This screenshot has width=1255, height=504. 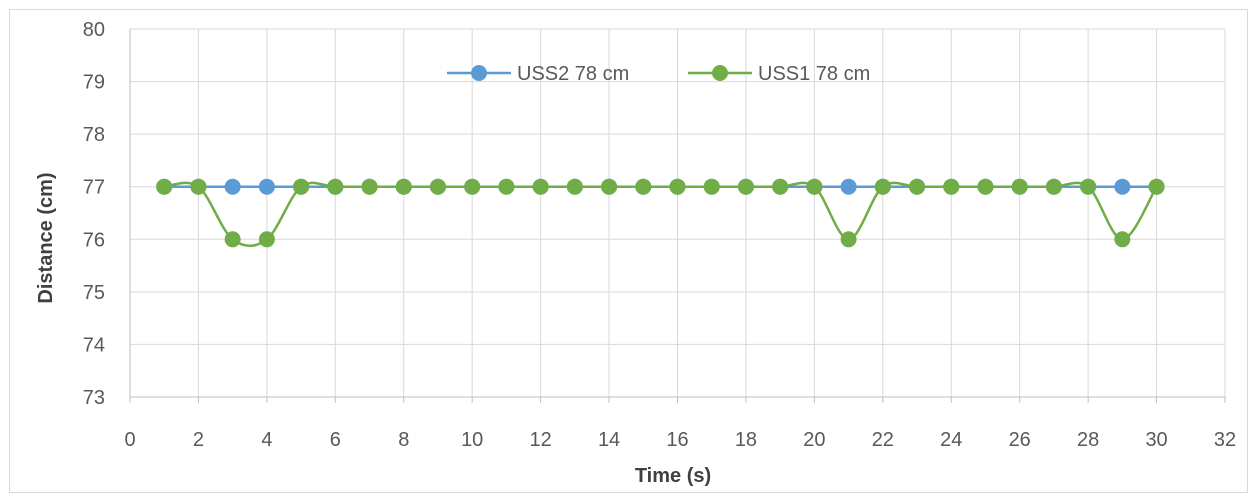 I want to click on data-points, so click(x=660, y=213).